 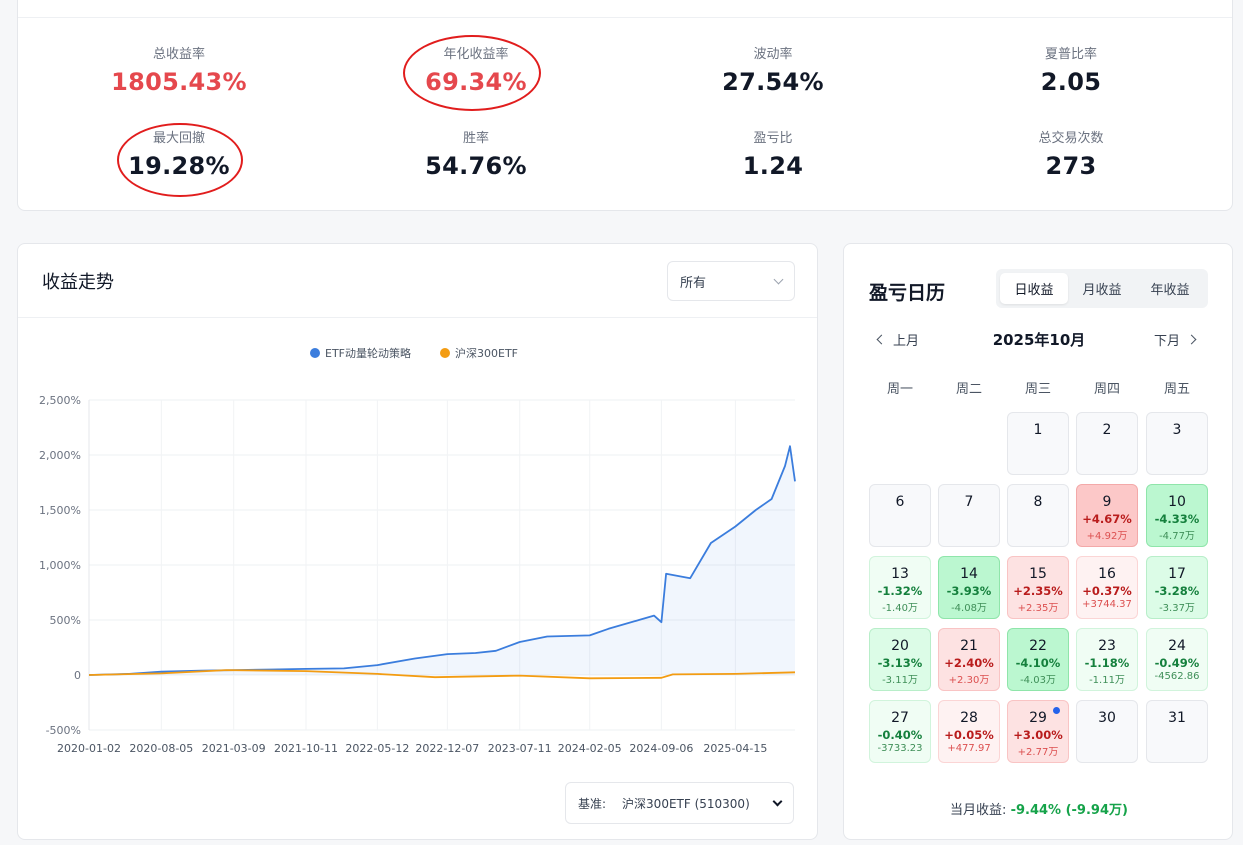 I want to click on stat-label: 总交易次数, so click(x=1071, y=138).